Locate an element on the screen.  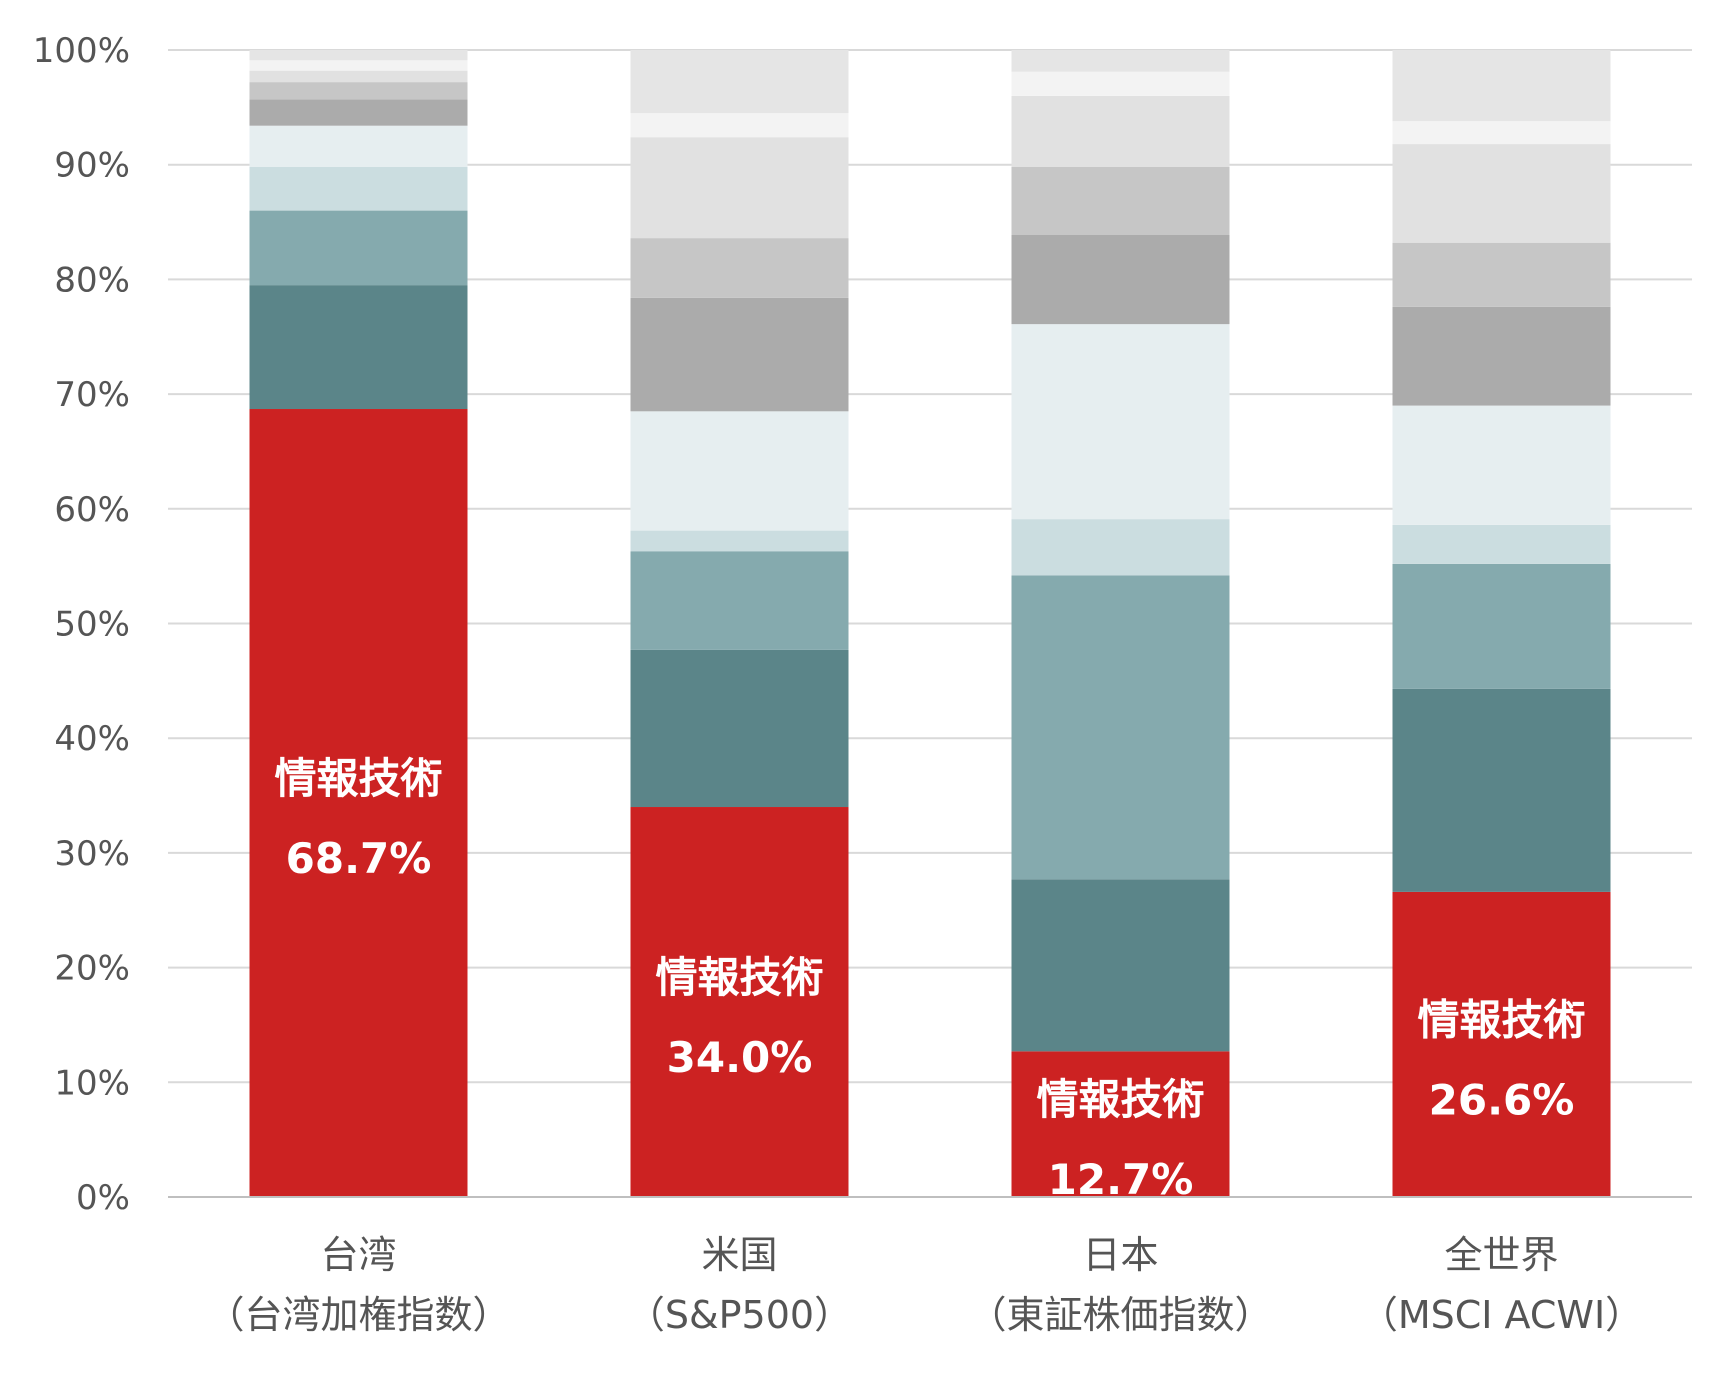
y-tick-label: 100% is located at coordinates (81, 51).